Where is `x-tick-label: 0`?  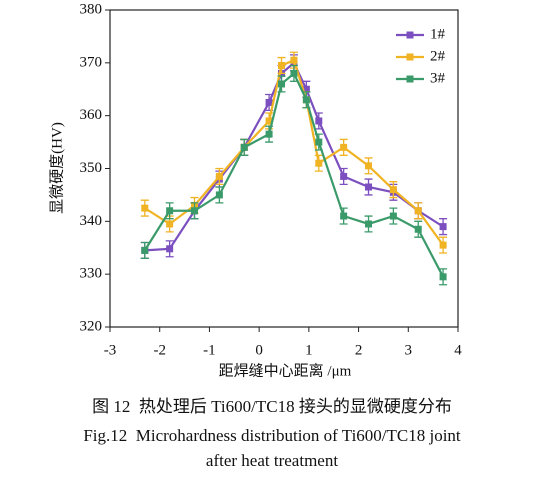
x-tick-label: 0 is located at coordinates (259, 350).